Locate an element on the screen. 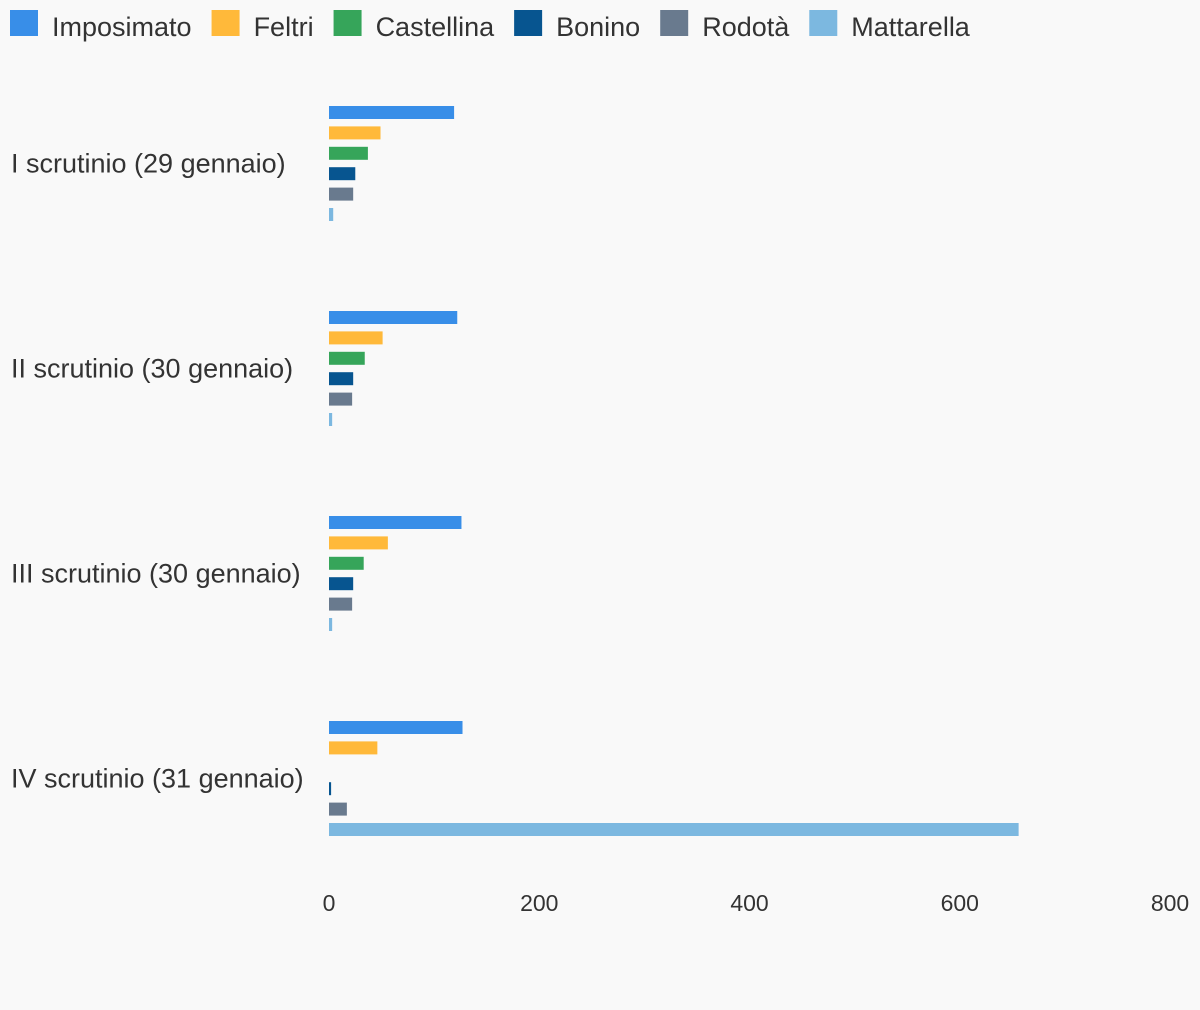  legend-label-rodota: Rodotà is located at coordinates (746, 27).